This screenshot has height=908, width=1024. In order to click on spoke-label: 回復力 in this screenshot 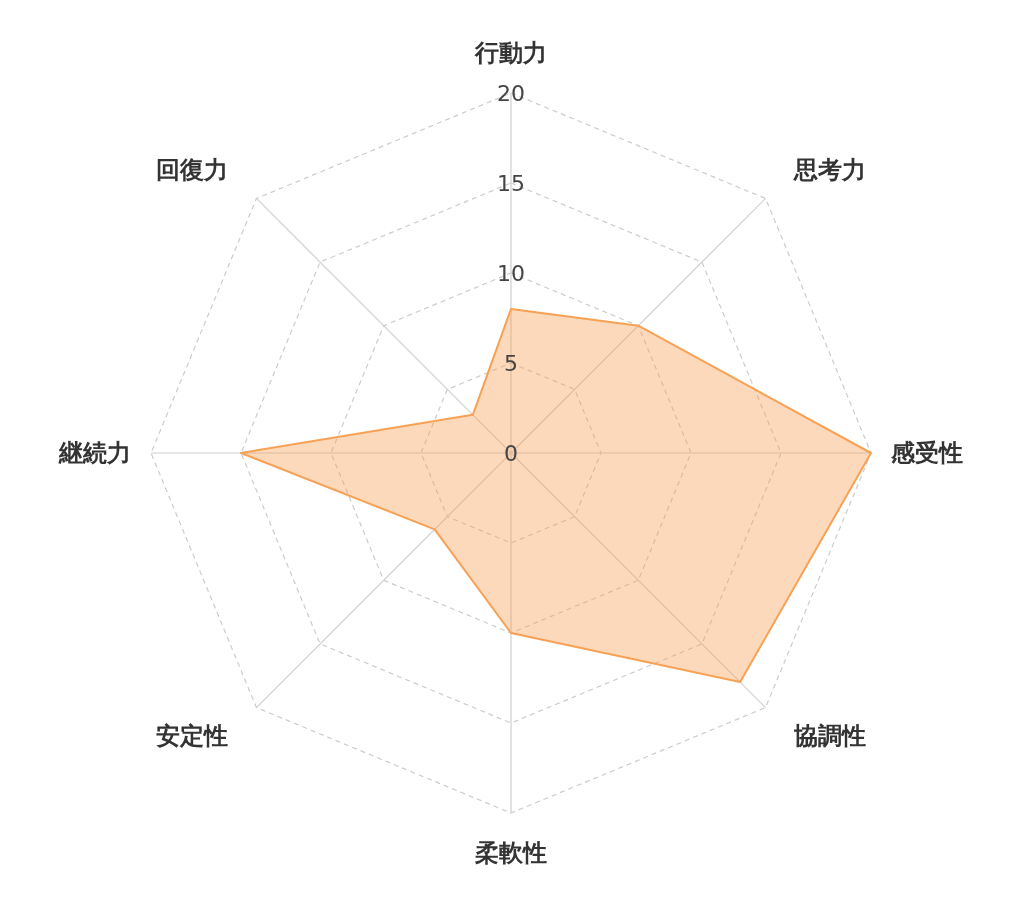, I will do `click(192, 170)`.